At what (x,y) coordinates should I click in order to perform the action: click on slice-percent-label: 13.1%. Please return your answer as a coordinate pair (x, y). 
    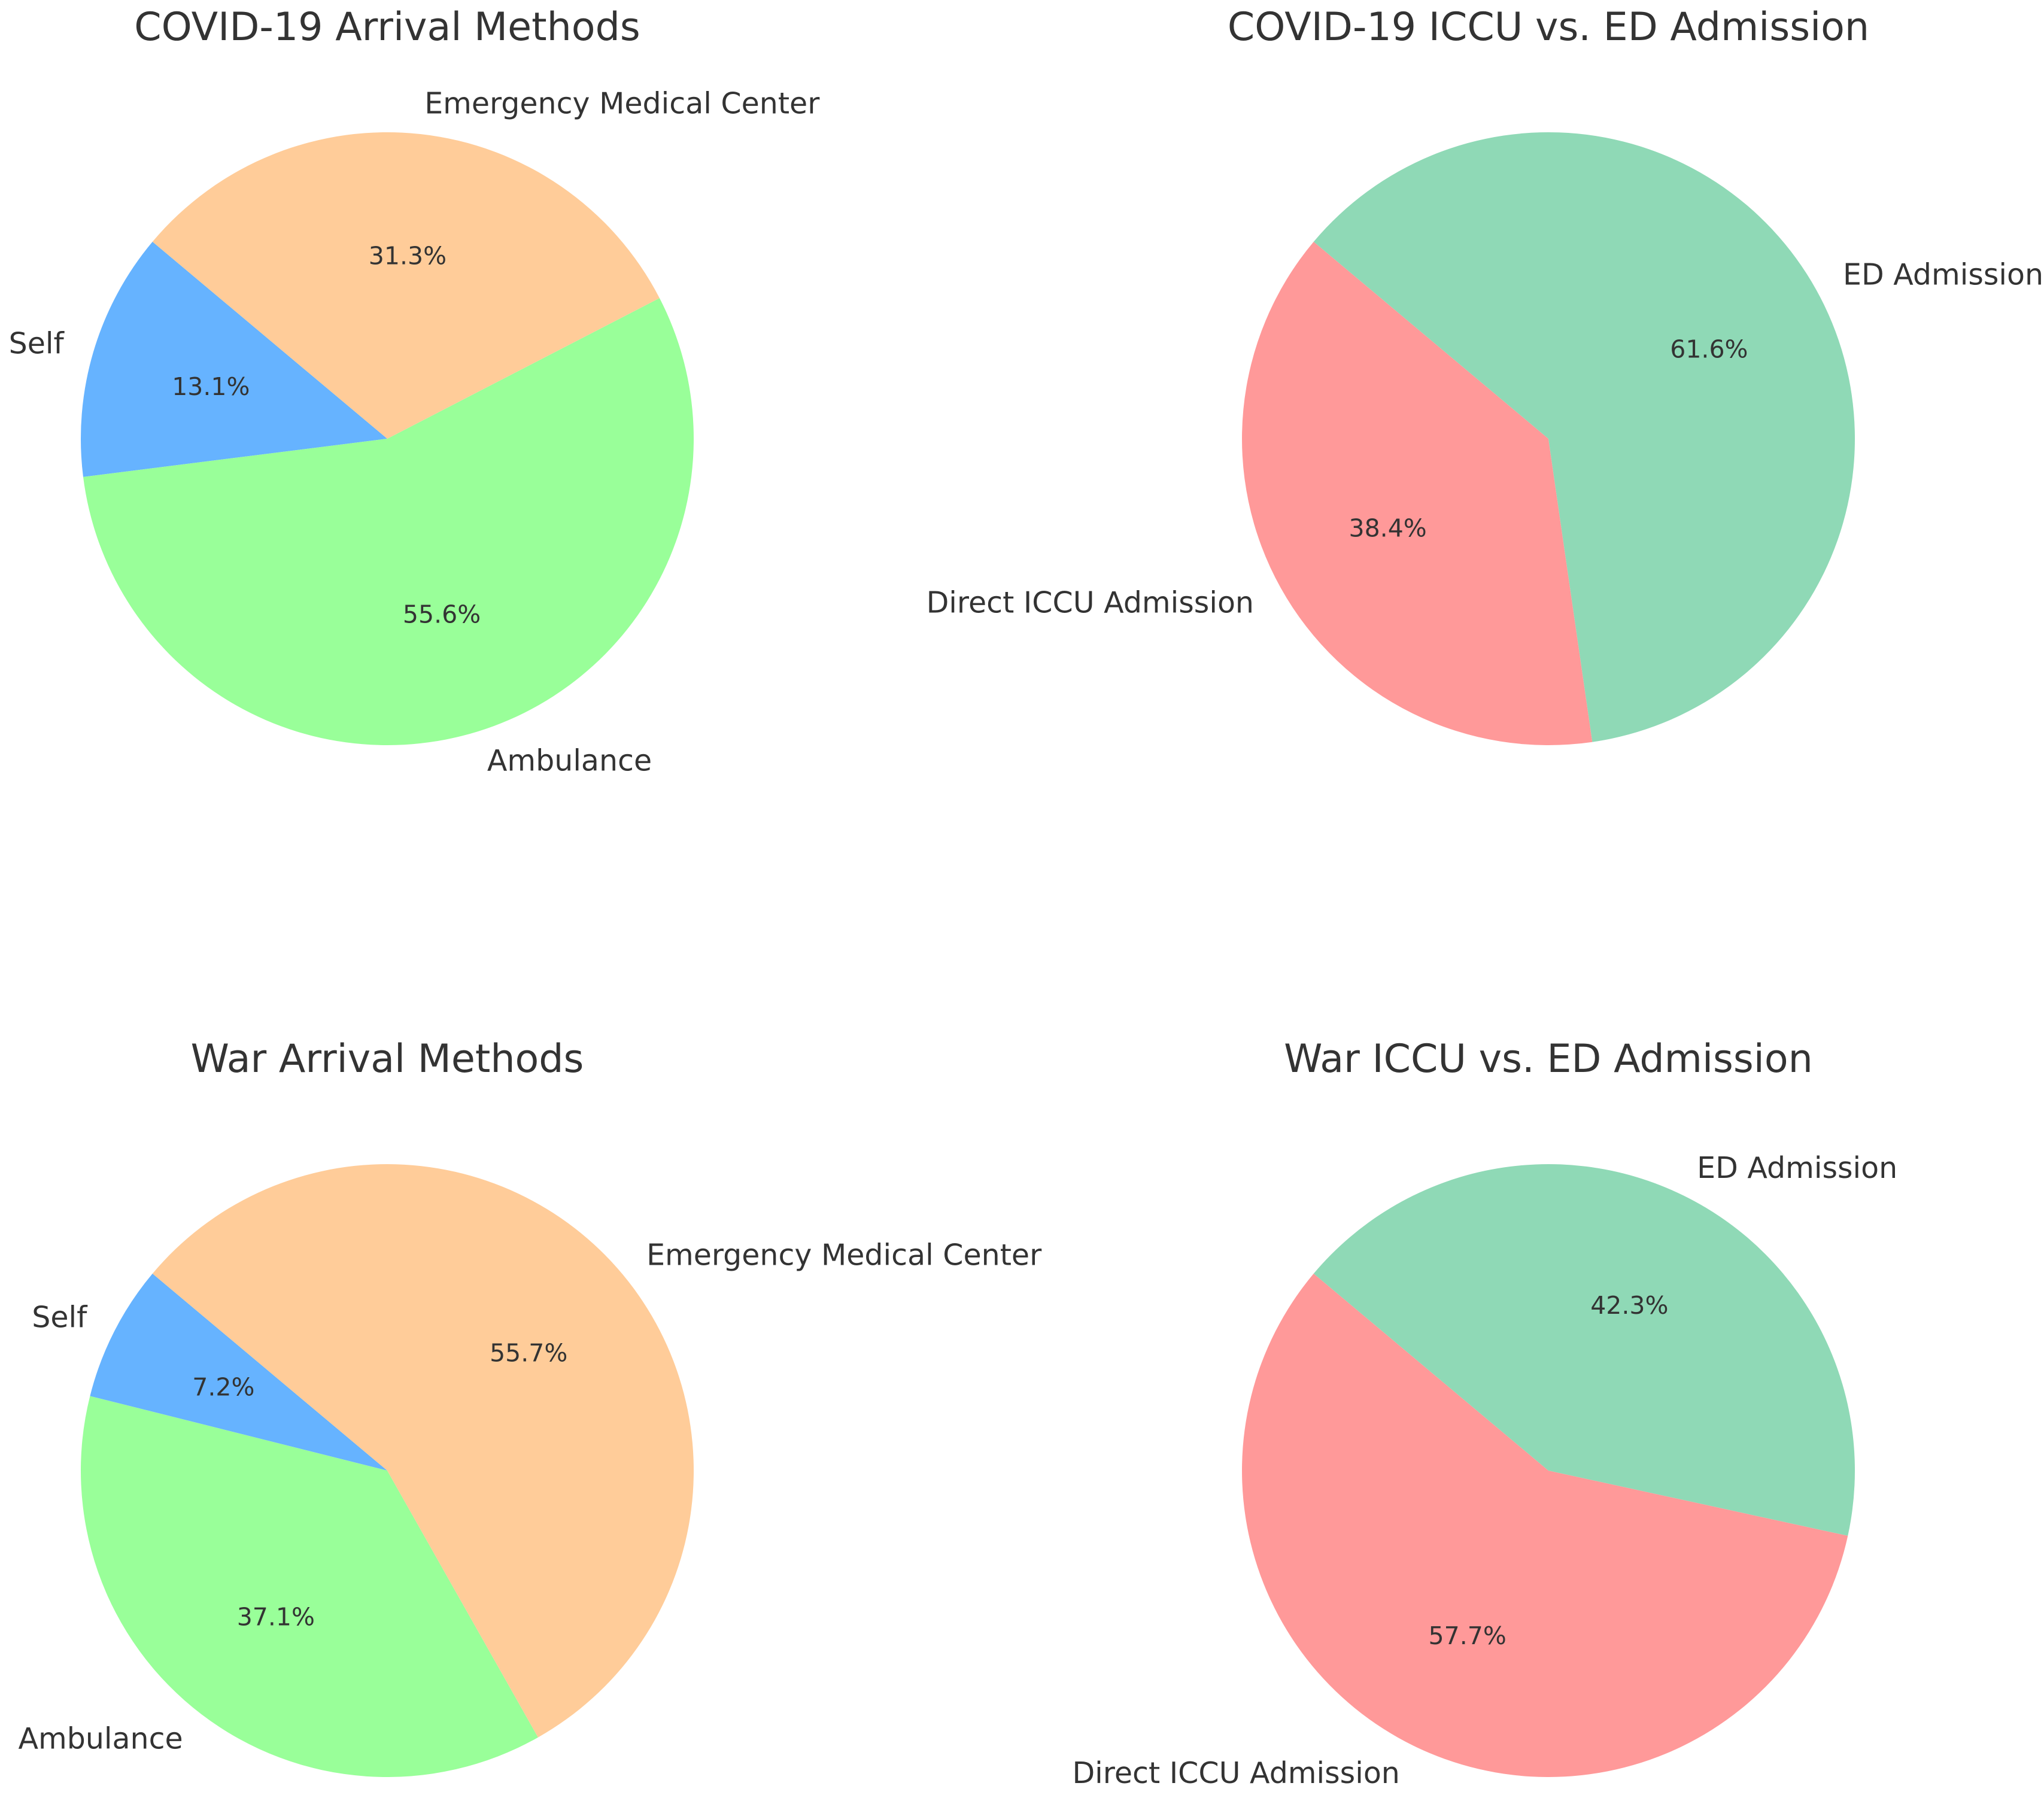
    Looking at the image, I should click on (211, 387).